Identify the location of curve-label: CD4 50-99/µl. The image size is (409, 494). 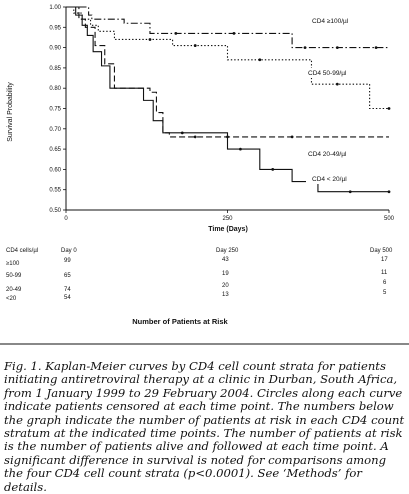
(327, 73).